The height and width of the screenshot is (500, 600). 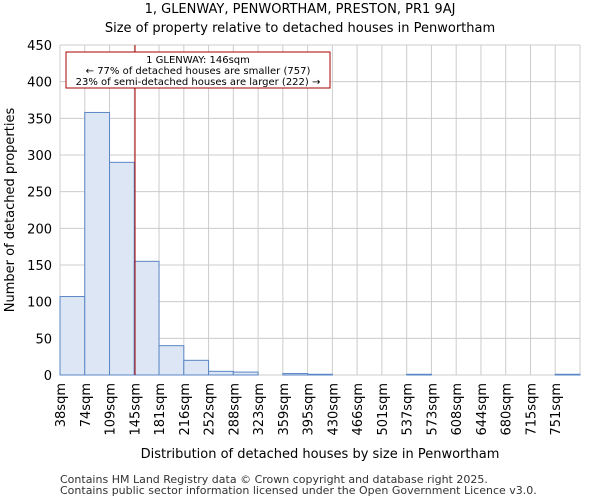 I want to click on x-tick-label: 38sqm, so click(x=61, y=405).